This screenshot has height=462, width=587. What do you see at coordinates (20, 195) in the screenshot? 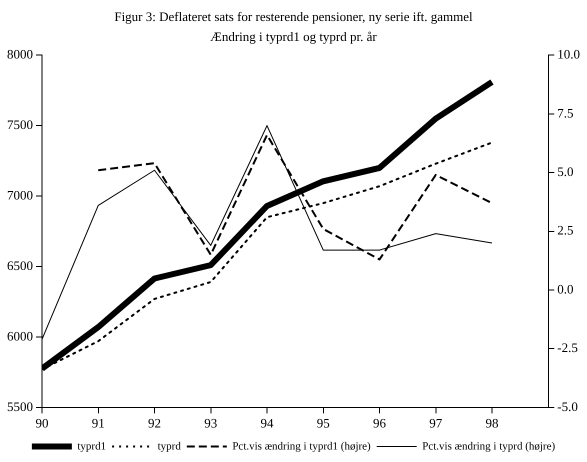
I see `y-tick-label: 7000` at bounding box center [20, 195].